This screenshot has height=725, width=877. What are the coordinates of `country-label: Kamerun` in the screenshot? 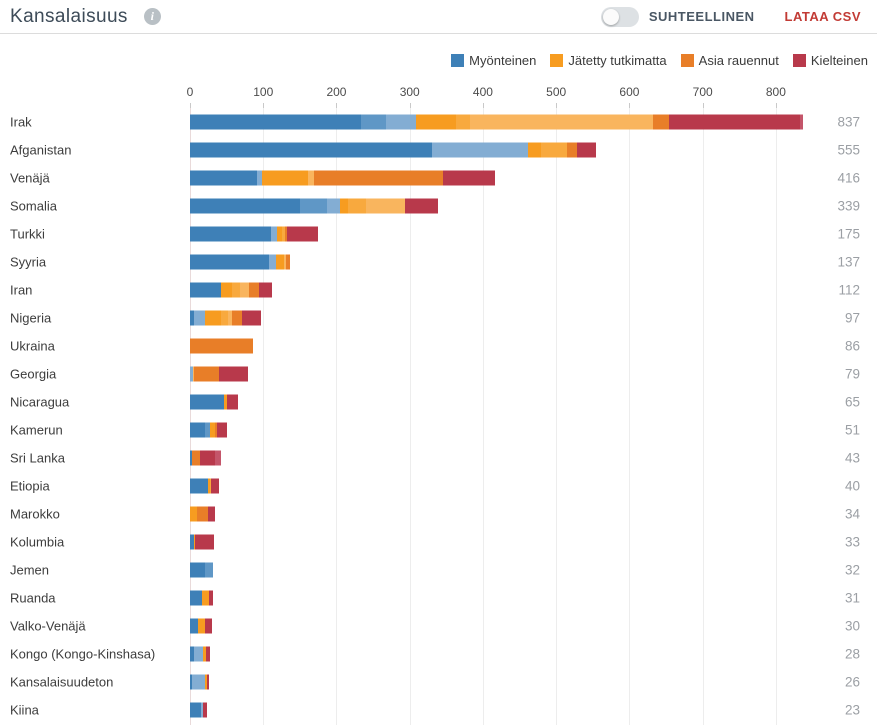 It's located at (36, 430).